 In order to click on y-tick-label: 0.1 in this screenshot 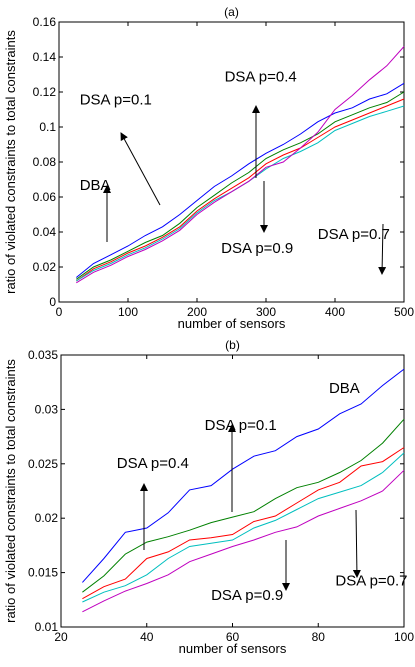, I will do `click(47, 127)`.